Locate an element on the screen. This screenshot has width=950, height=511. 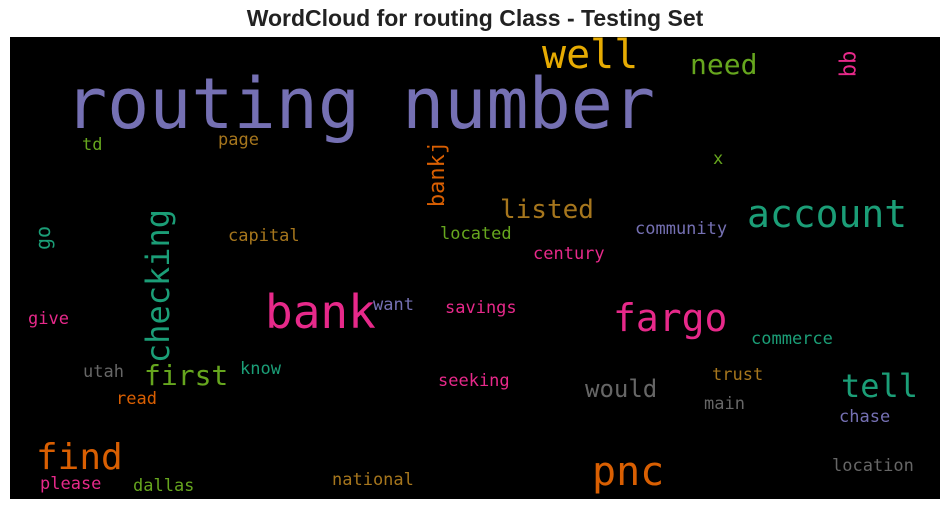
word-fargo: fargo is located at coordinates (670, 318).